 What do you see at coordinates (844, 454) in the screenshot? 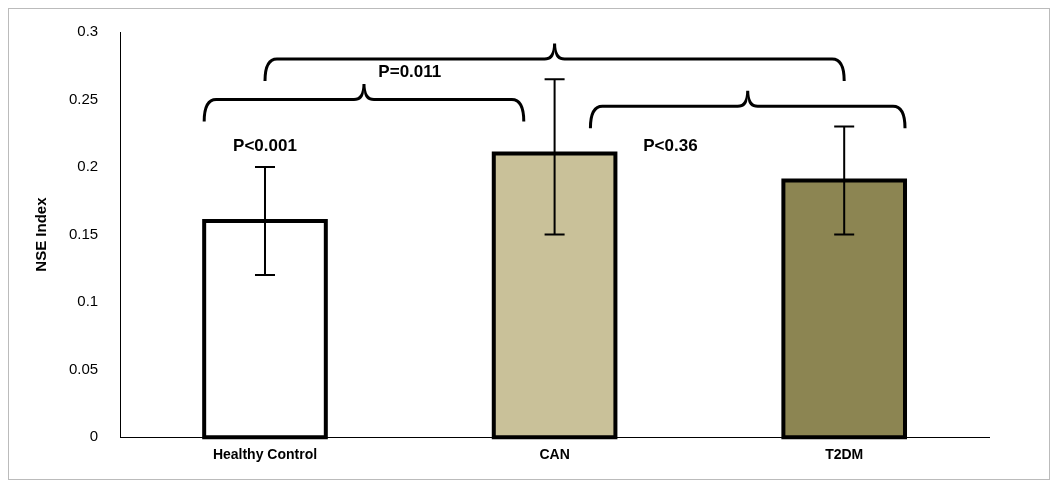
I see `x-tick-label: T2DM` at bounding box center [844, 454].